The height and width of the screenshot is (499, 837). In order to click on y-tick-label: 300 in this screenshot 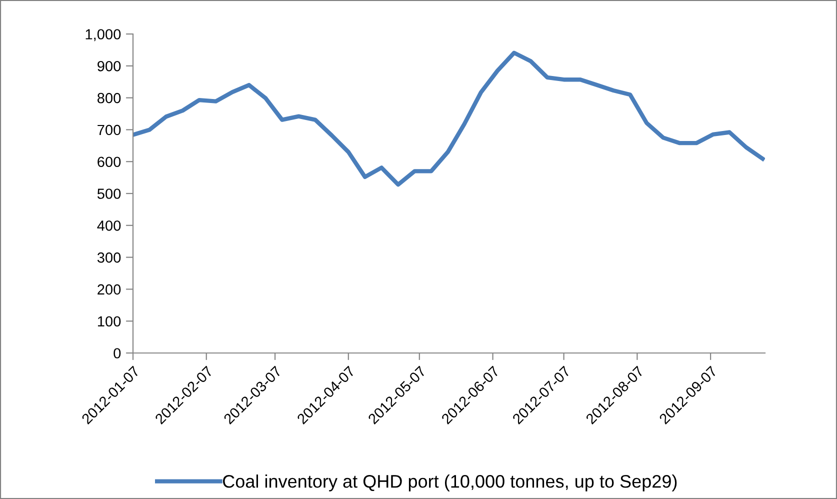, I will do `click(109, 257)`.